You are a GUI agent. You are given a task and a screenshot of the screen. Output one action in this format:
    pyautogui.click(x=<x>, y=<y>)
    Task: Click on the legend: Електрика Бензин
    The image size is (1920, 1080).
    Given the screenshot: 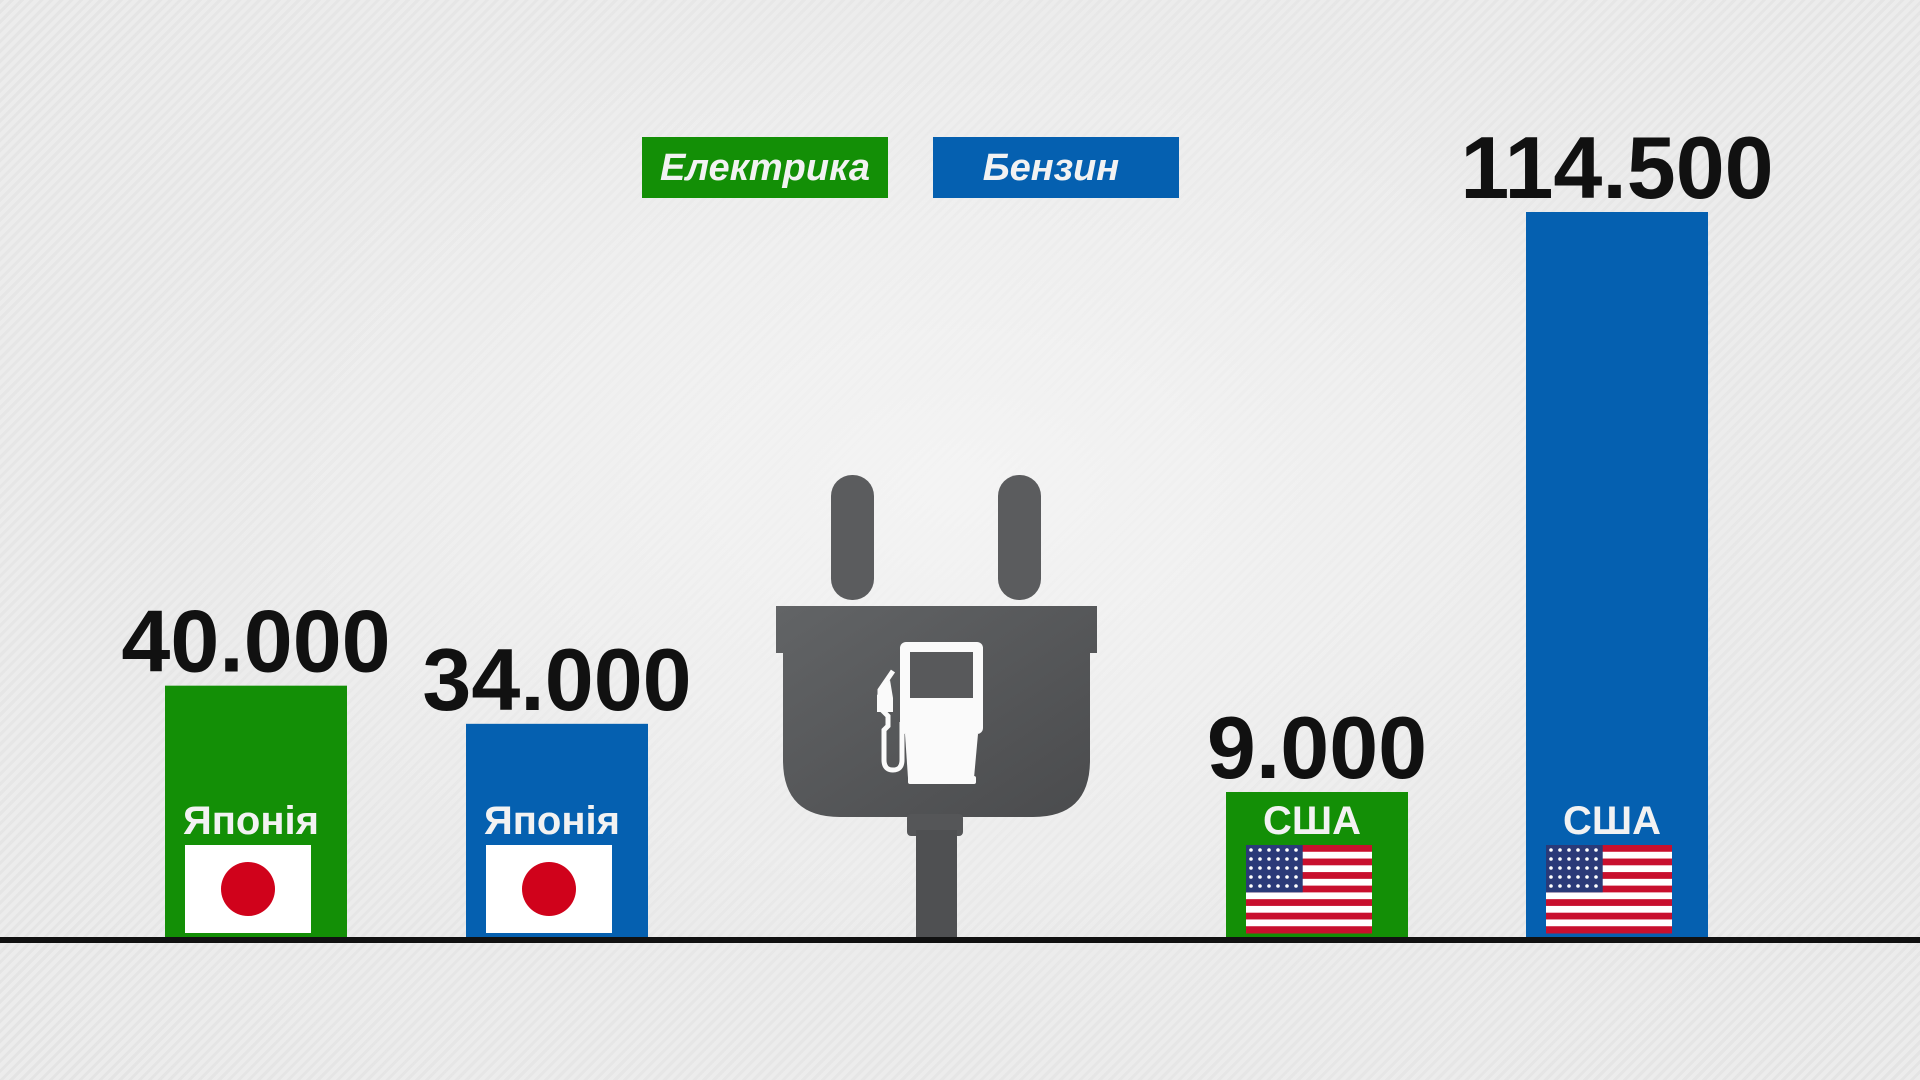 What is the action you would take?
    pyautogui.click(x=910, y=167)
    